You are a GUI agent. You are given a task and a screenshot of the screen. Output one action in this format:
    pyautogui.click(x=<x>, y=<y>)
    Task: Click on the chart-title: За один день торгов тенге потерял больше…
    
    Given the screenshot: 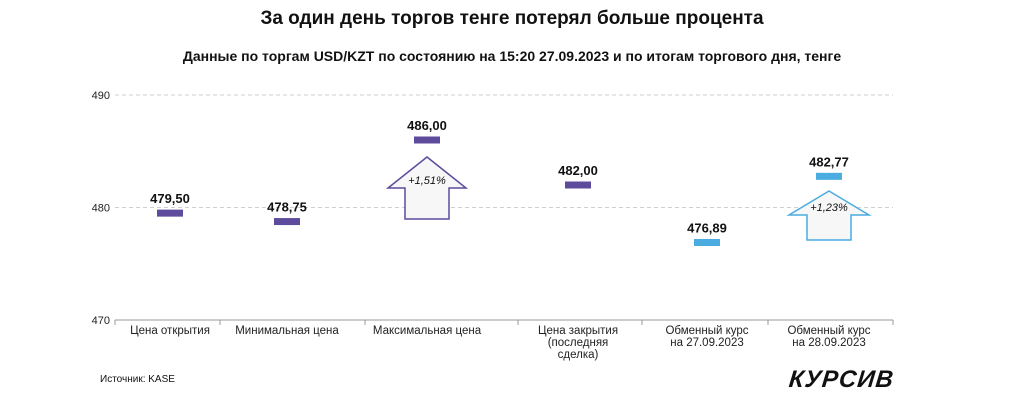 What is the action you would take?
    pyautogui.click(x=512, y=18)
    